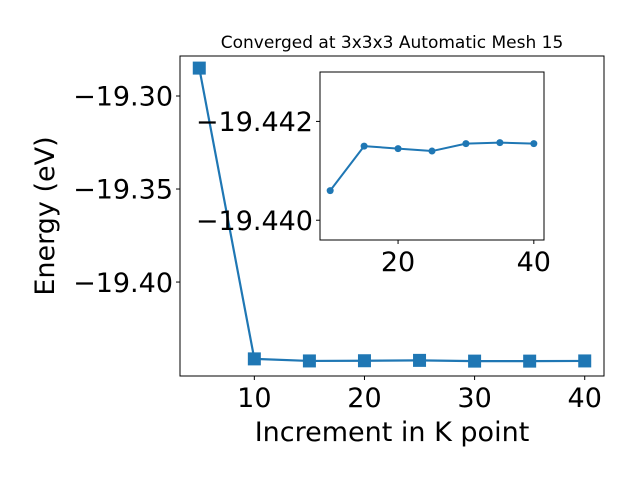 This screenshot has height=480, width=640. I want to click on main-x-tick-label: 10, so click(254, 398).